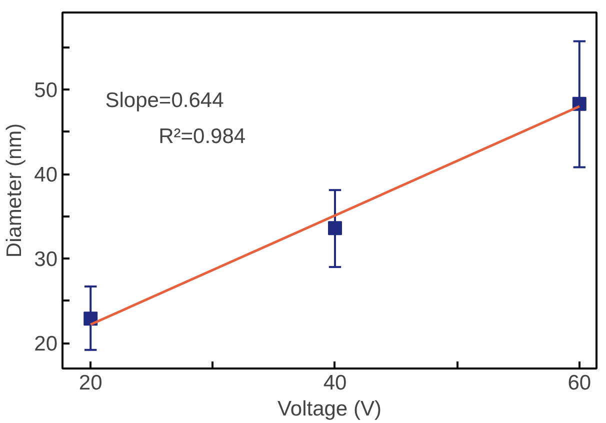 The height and width of the screenshot is (423, 606). What do you see at coordinates (46, 175) in the screenshot?
I see `y-tick-label: 40` at bounding box center [46, 175].